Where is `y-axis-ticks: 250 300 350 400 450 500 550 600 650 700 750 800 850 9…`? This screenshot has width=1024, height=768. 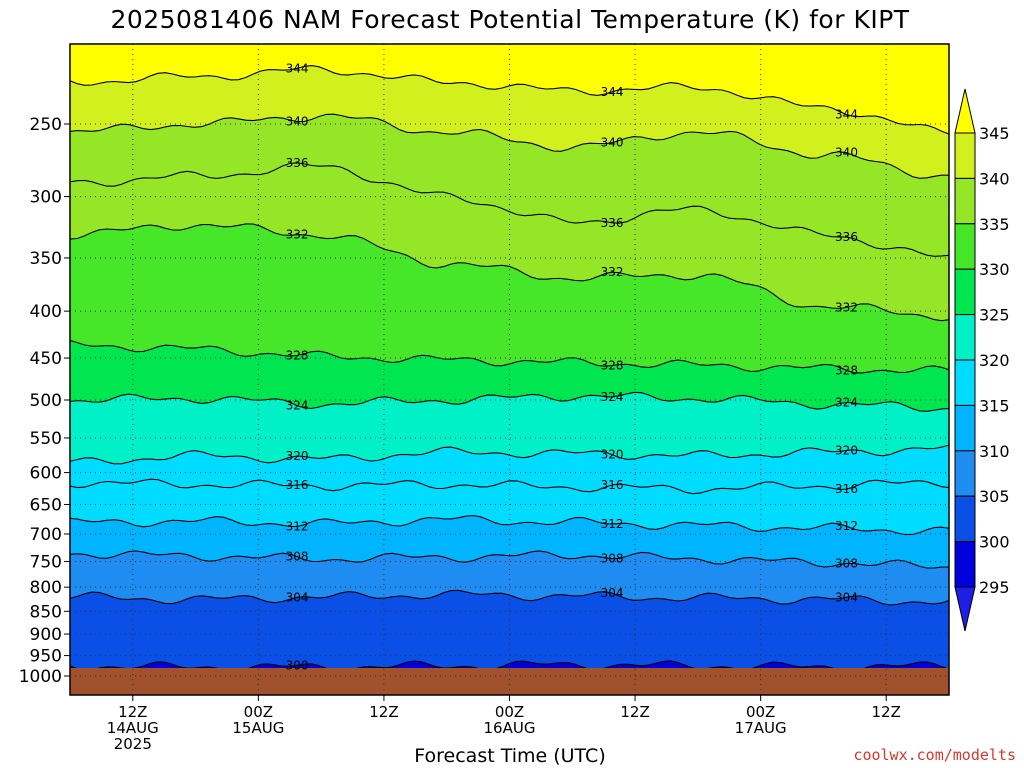 y-axis-ticks: 250 300 350 400 450 500 550 600 650 700 750 800 850 9… is located at coordinates (44, 401).